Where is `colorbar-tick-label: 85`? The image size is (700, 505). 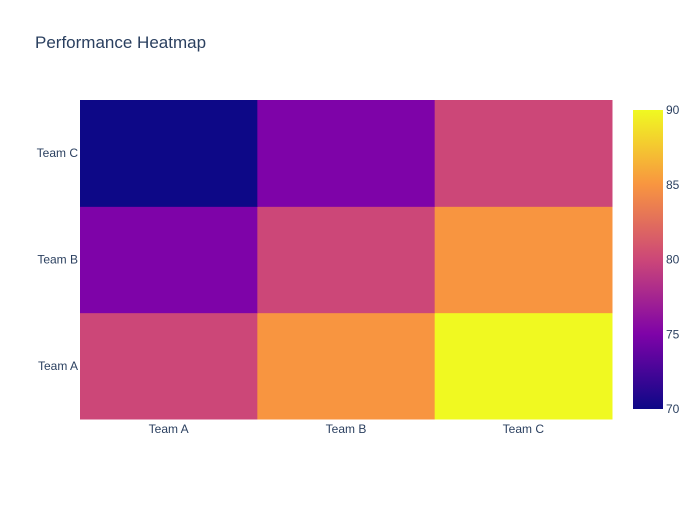 colorbar-tick-label: 85 is located at coordinates (673, 185).